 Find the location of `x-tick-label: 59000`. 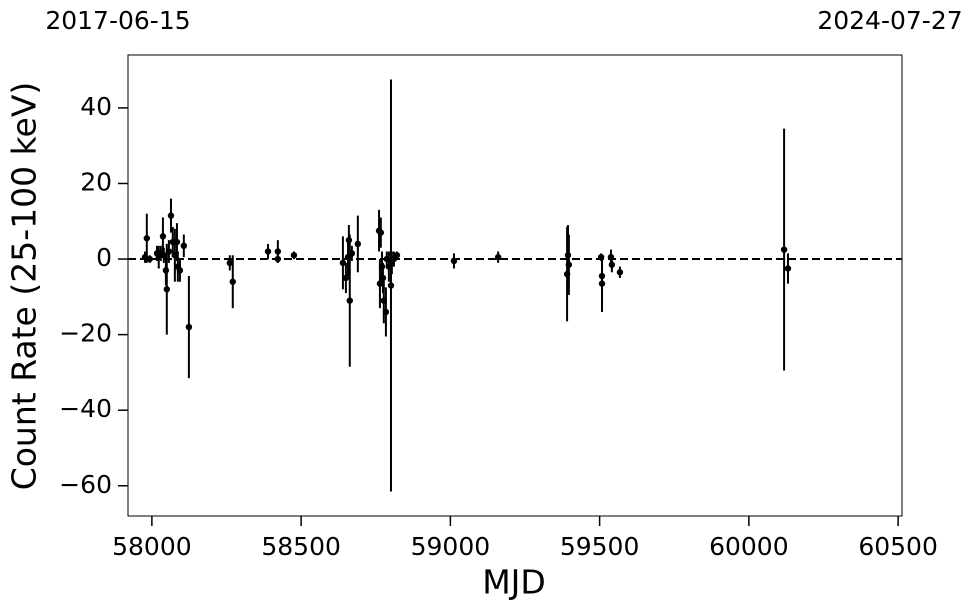

x-tick-label: 59000 is located at coordinates (451, 546).